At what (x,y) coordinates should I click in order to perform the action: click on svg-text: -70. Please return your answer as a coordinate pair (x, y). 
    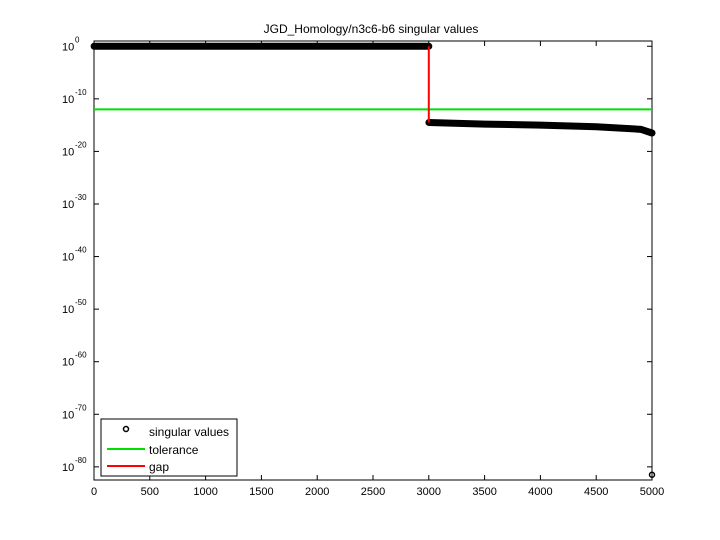
    Looking at the image, I should click on (81, 407).